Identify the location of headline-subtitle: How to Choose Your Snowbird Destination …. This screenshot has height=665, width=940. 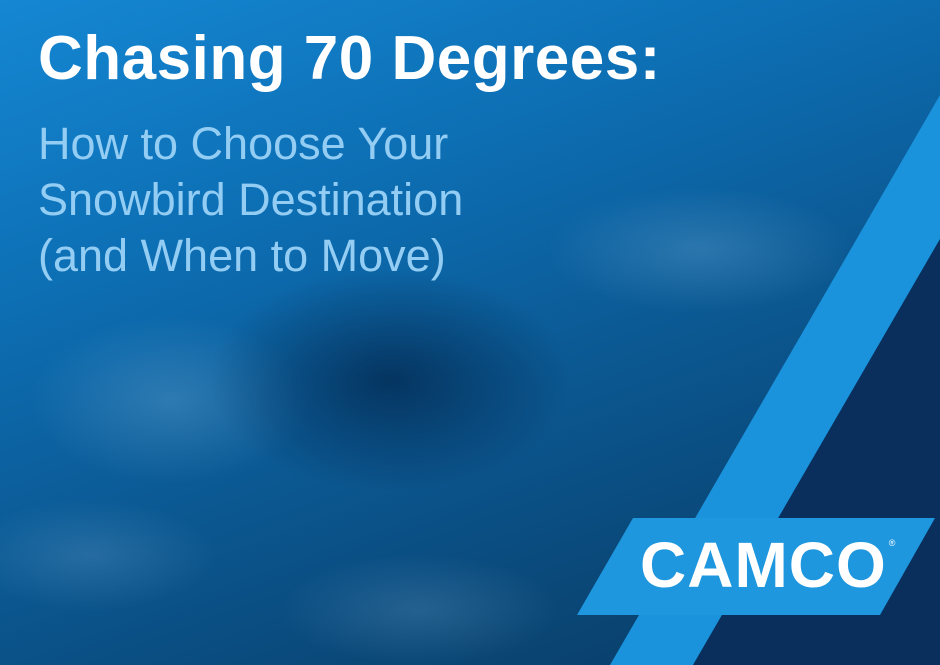
(250, 200).